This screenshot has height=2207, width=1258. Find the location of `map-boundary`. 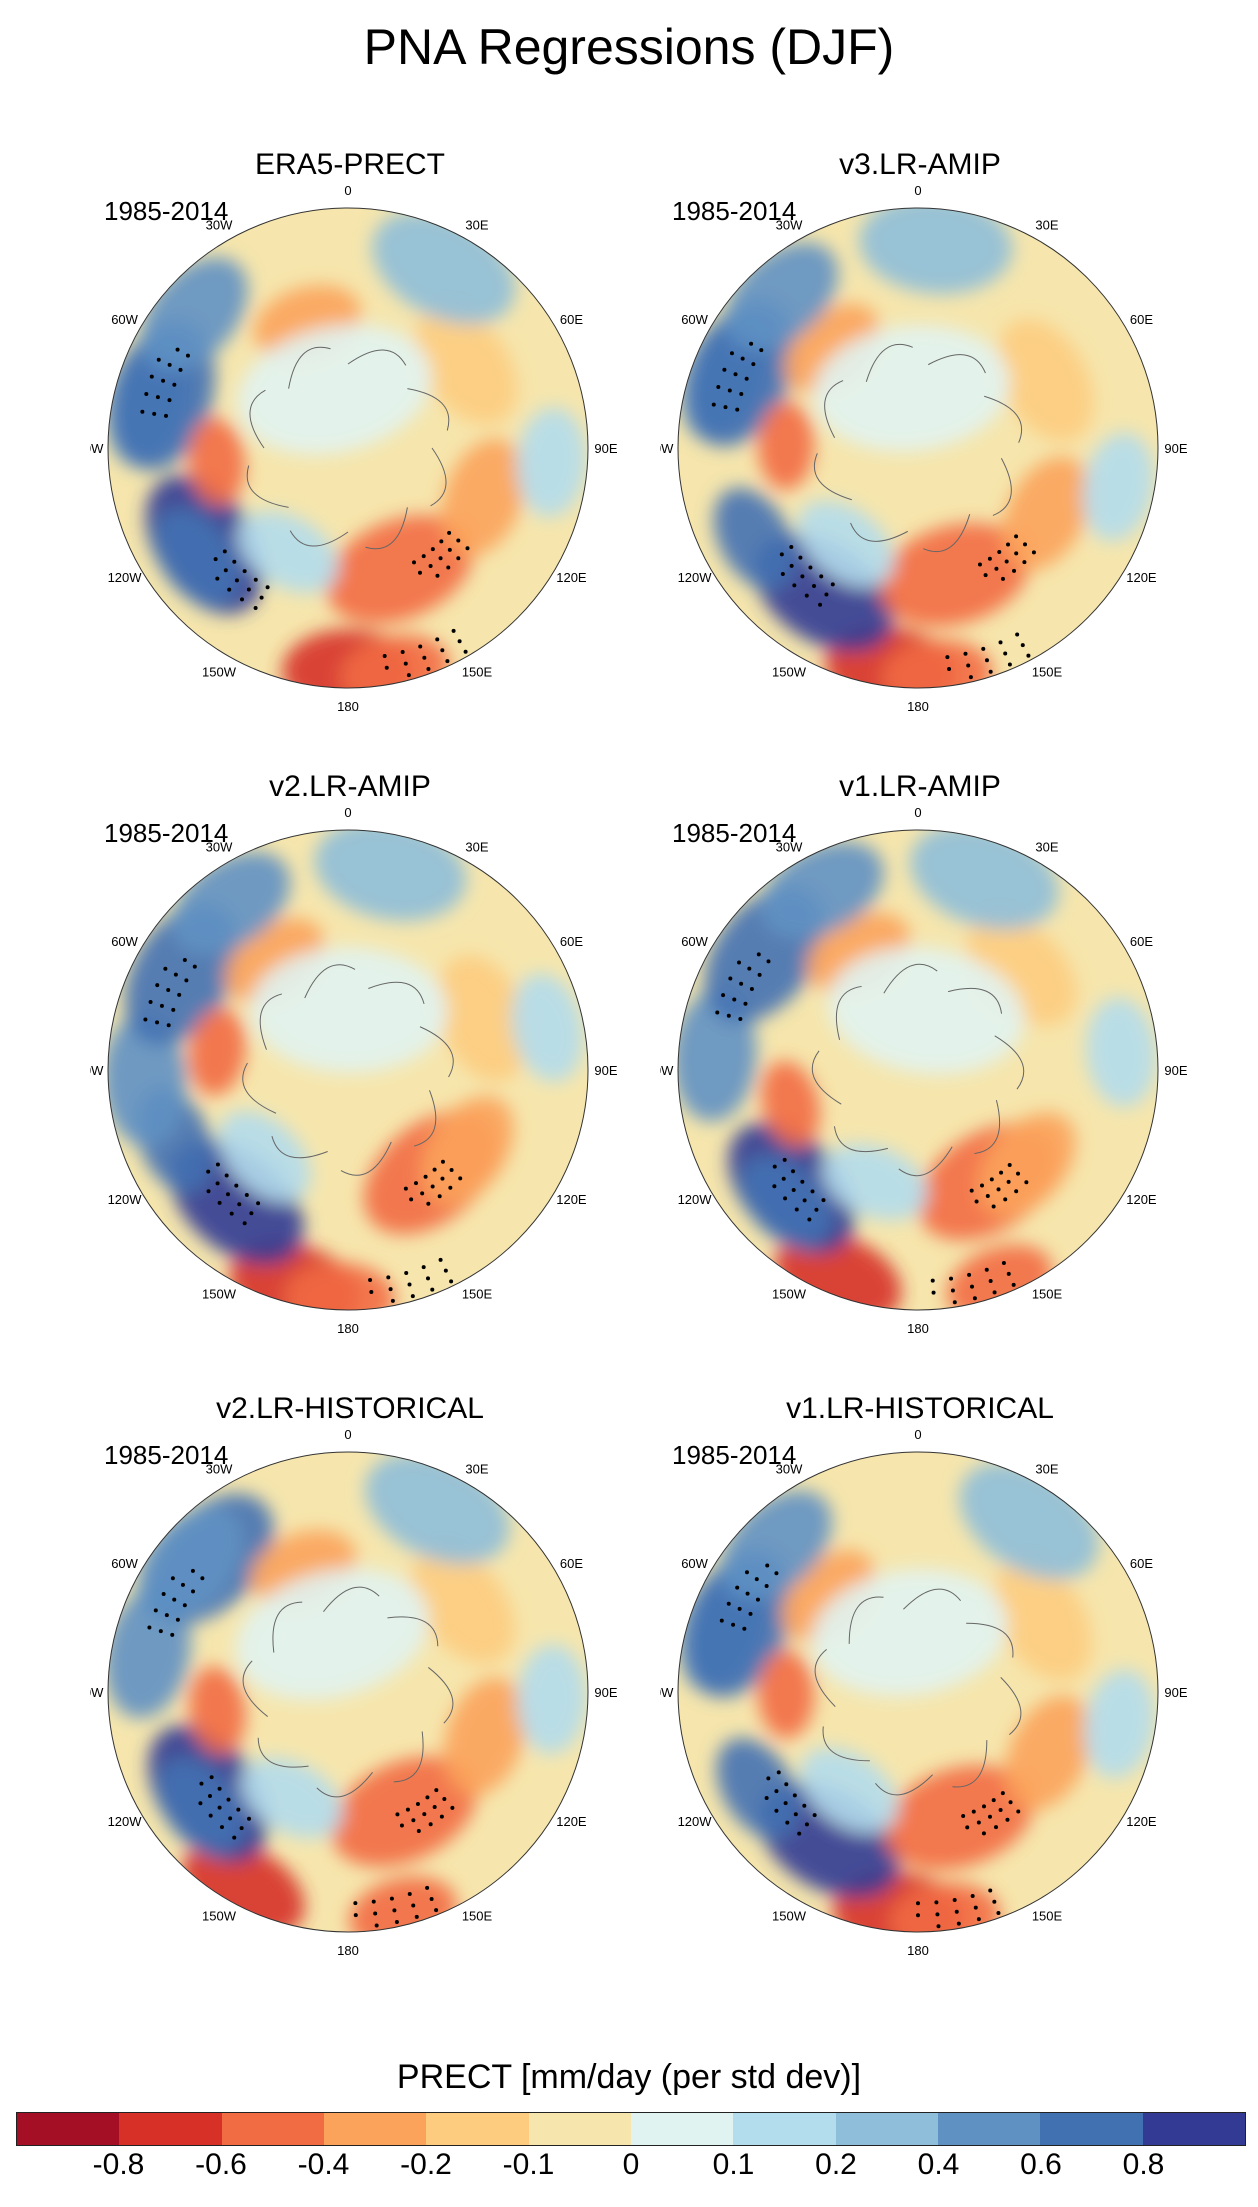

map-boundary is located at coordinates (918, 448).